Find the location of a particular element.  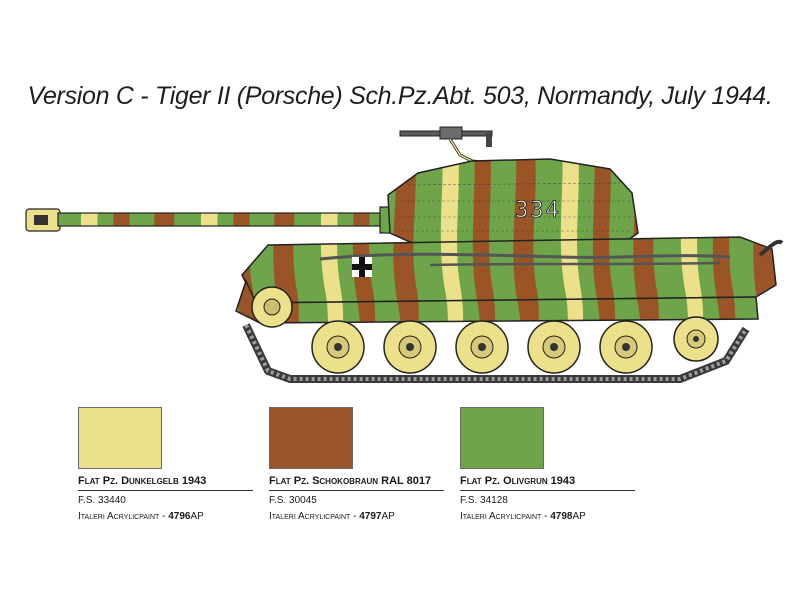

tow-cable-end is located at coordinates (771, 248).